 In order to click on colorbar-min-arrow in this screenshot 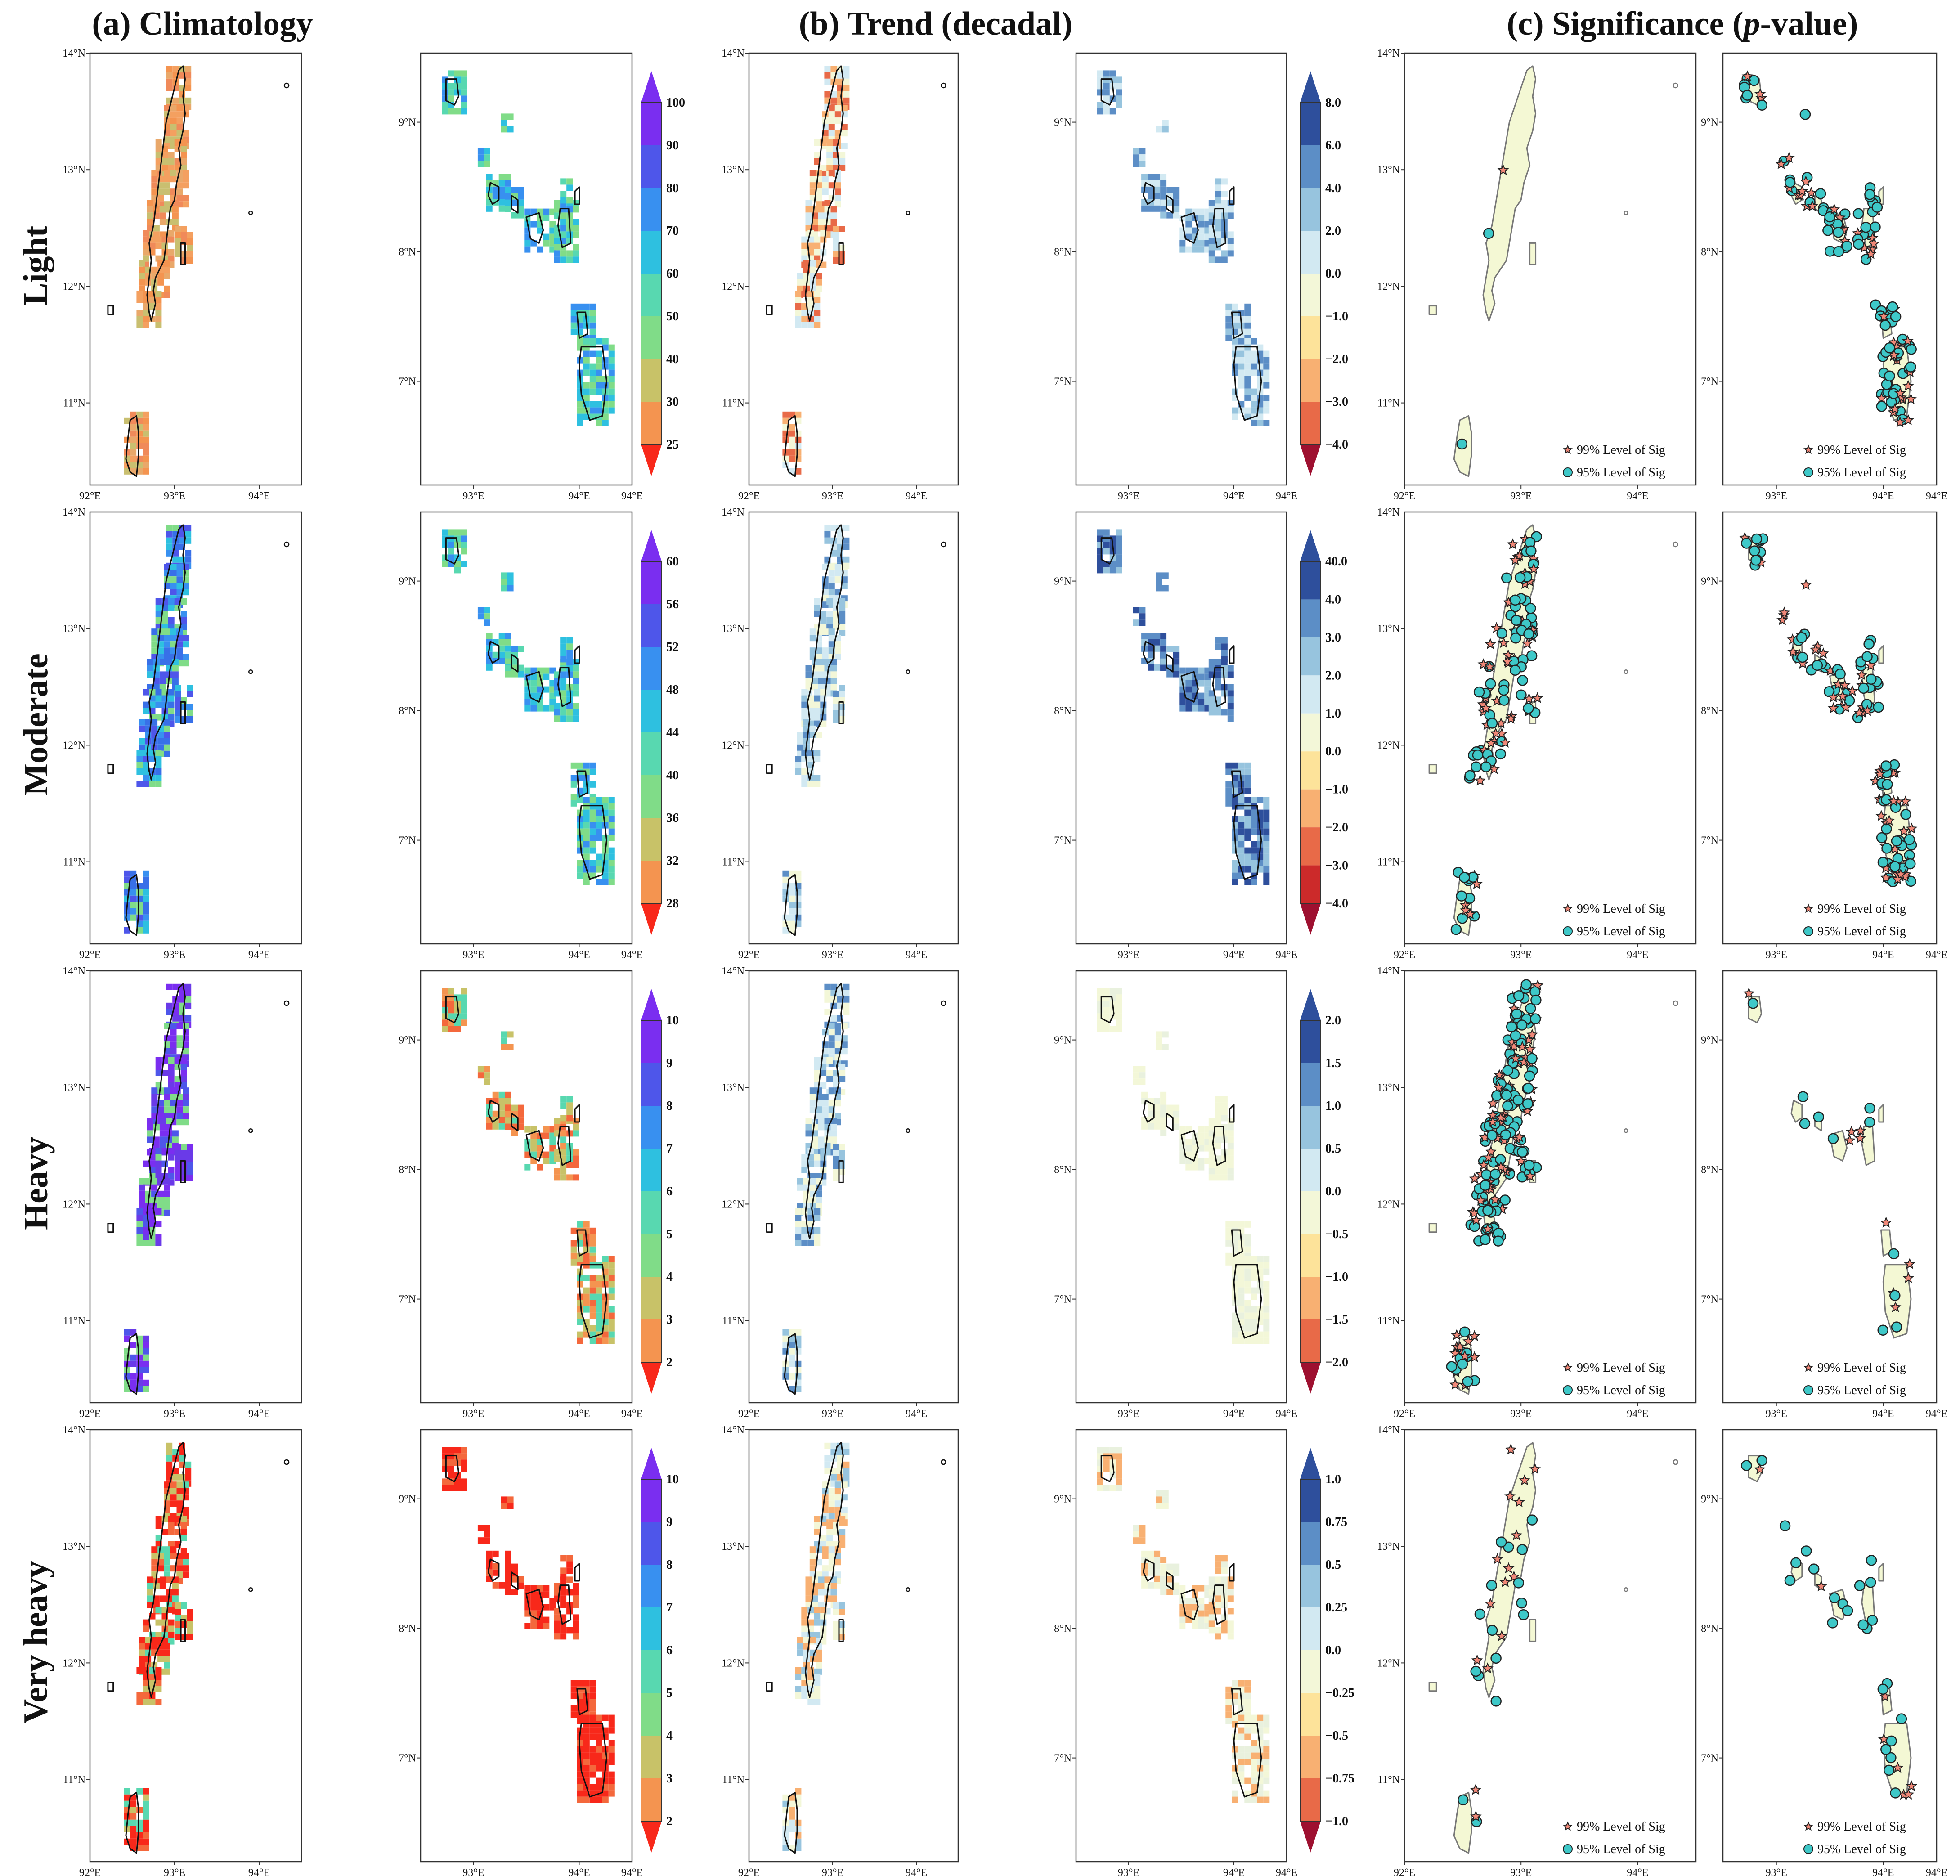, I will do `click(1310, 919)`.